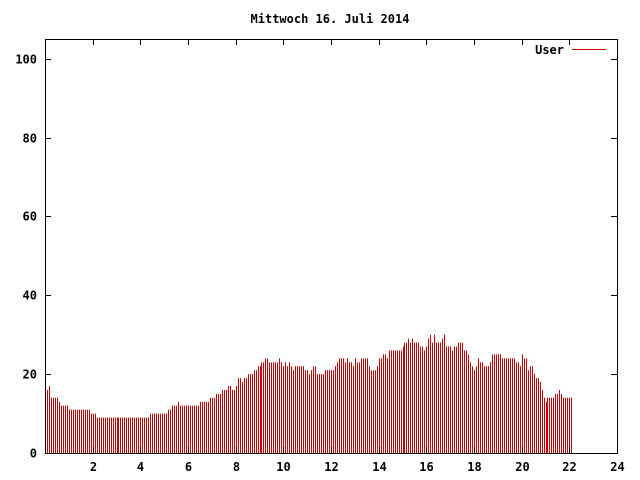  Describe the element at coordinates (26, 60) in the screenshot. I see `tick-label: 100` at that location.